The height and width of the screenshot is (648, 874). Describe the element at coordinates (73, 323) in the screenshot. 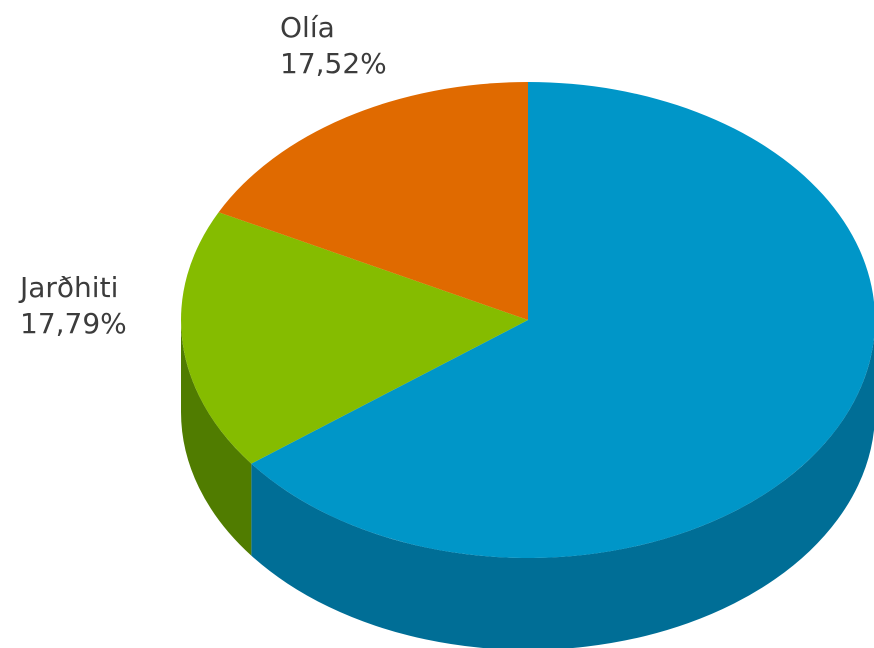

I see `slice-value-jardhiti: 17,79%` at that location.